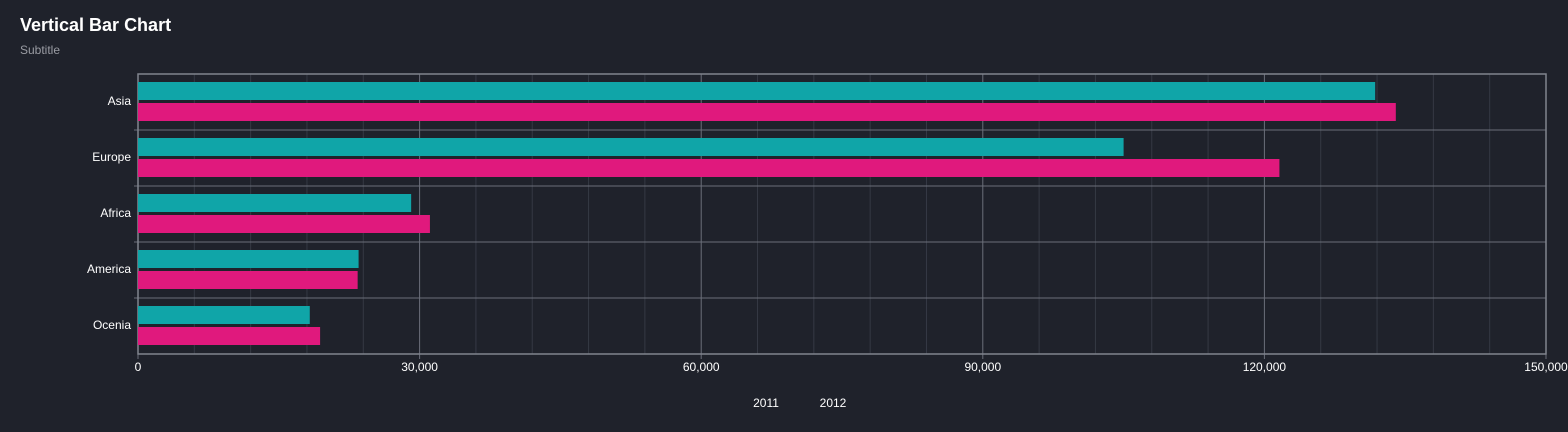 This screenshot has height=432, width=1568. Describe the element at coordinates (766, 403) in the screenshot. I see `legend-label: 2011` at that location.